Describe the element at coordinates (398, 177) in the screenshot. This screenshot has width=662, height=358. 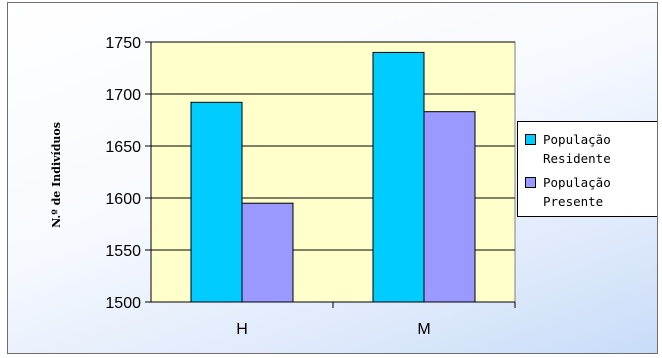
I see `bar-m-residente` at that location.